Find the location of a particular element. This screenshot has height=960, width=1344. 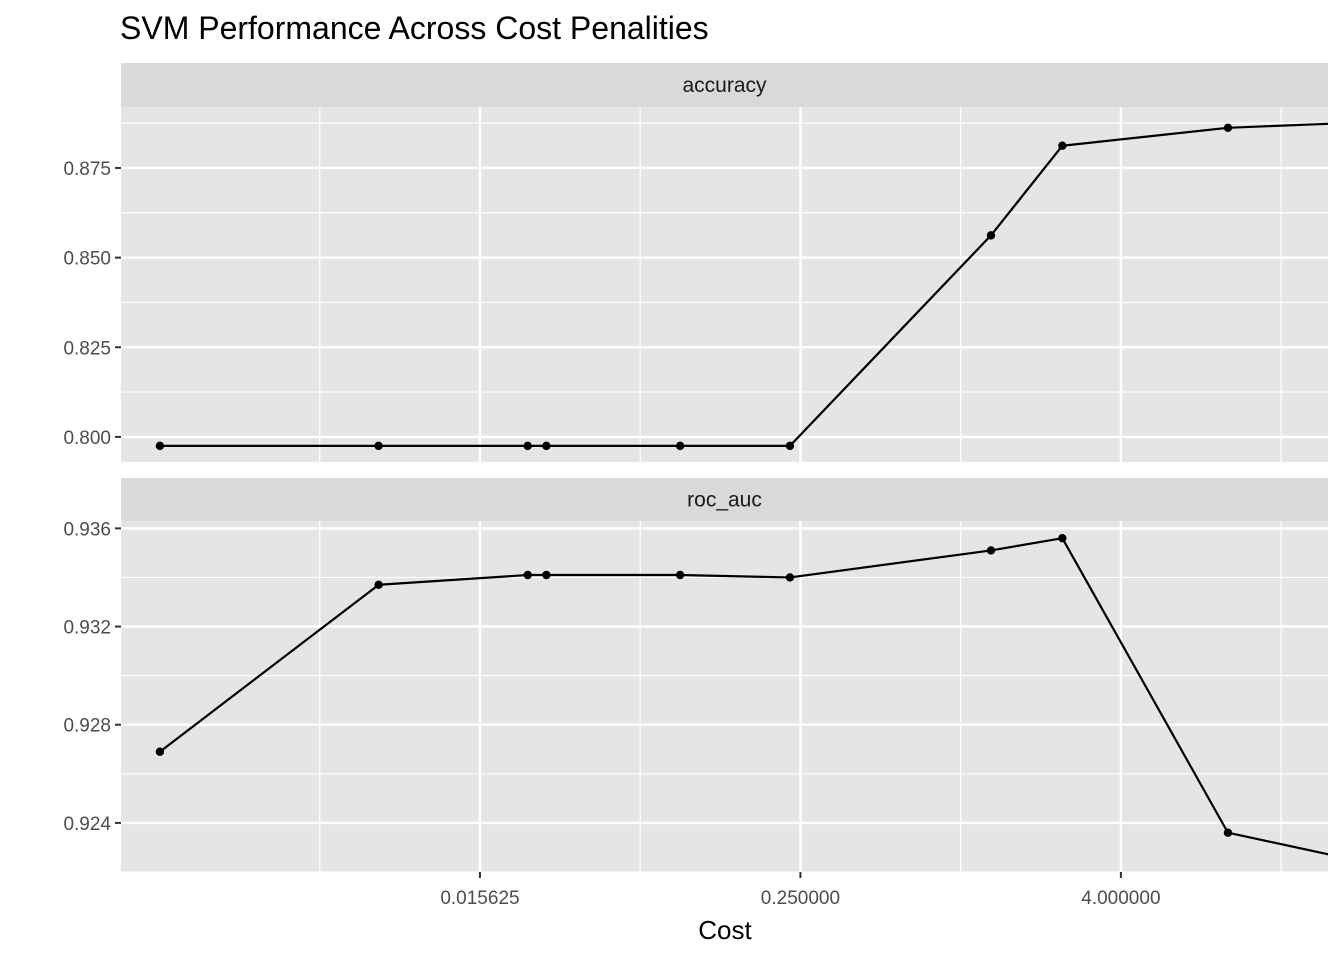

x-axis: 0.015625 0.250000 4.000000 is located at coordinates (800, 890).